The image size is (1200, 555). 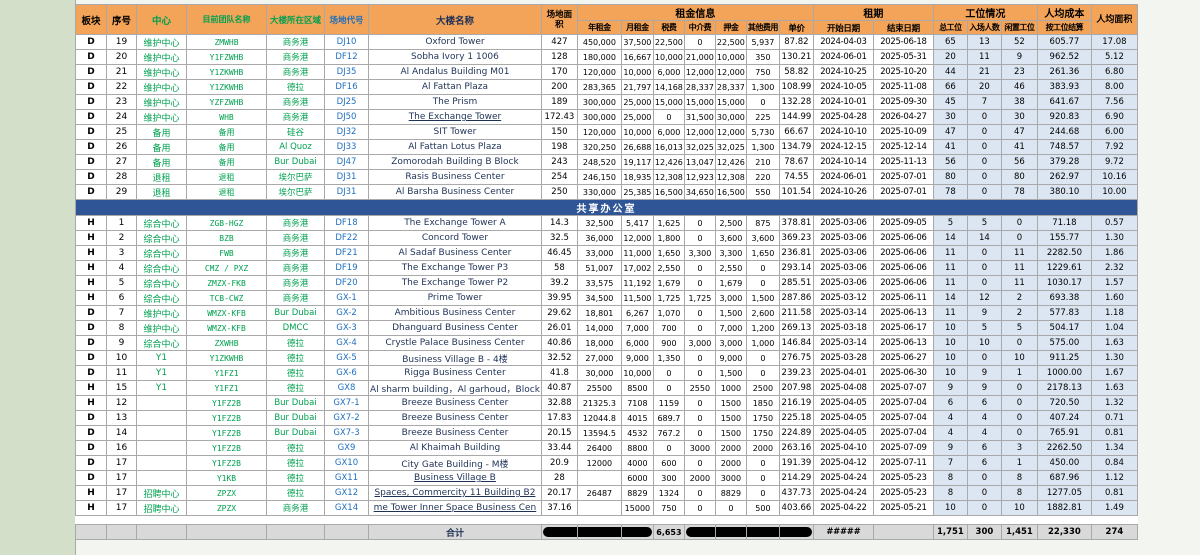 What do you see at coordinates (1019, 177) in the screenshot?
I see `cell-idle-stations: 80` at bounding box center [1019, 177].